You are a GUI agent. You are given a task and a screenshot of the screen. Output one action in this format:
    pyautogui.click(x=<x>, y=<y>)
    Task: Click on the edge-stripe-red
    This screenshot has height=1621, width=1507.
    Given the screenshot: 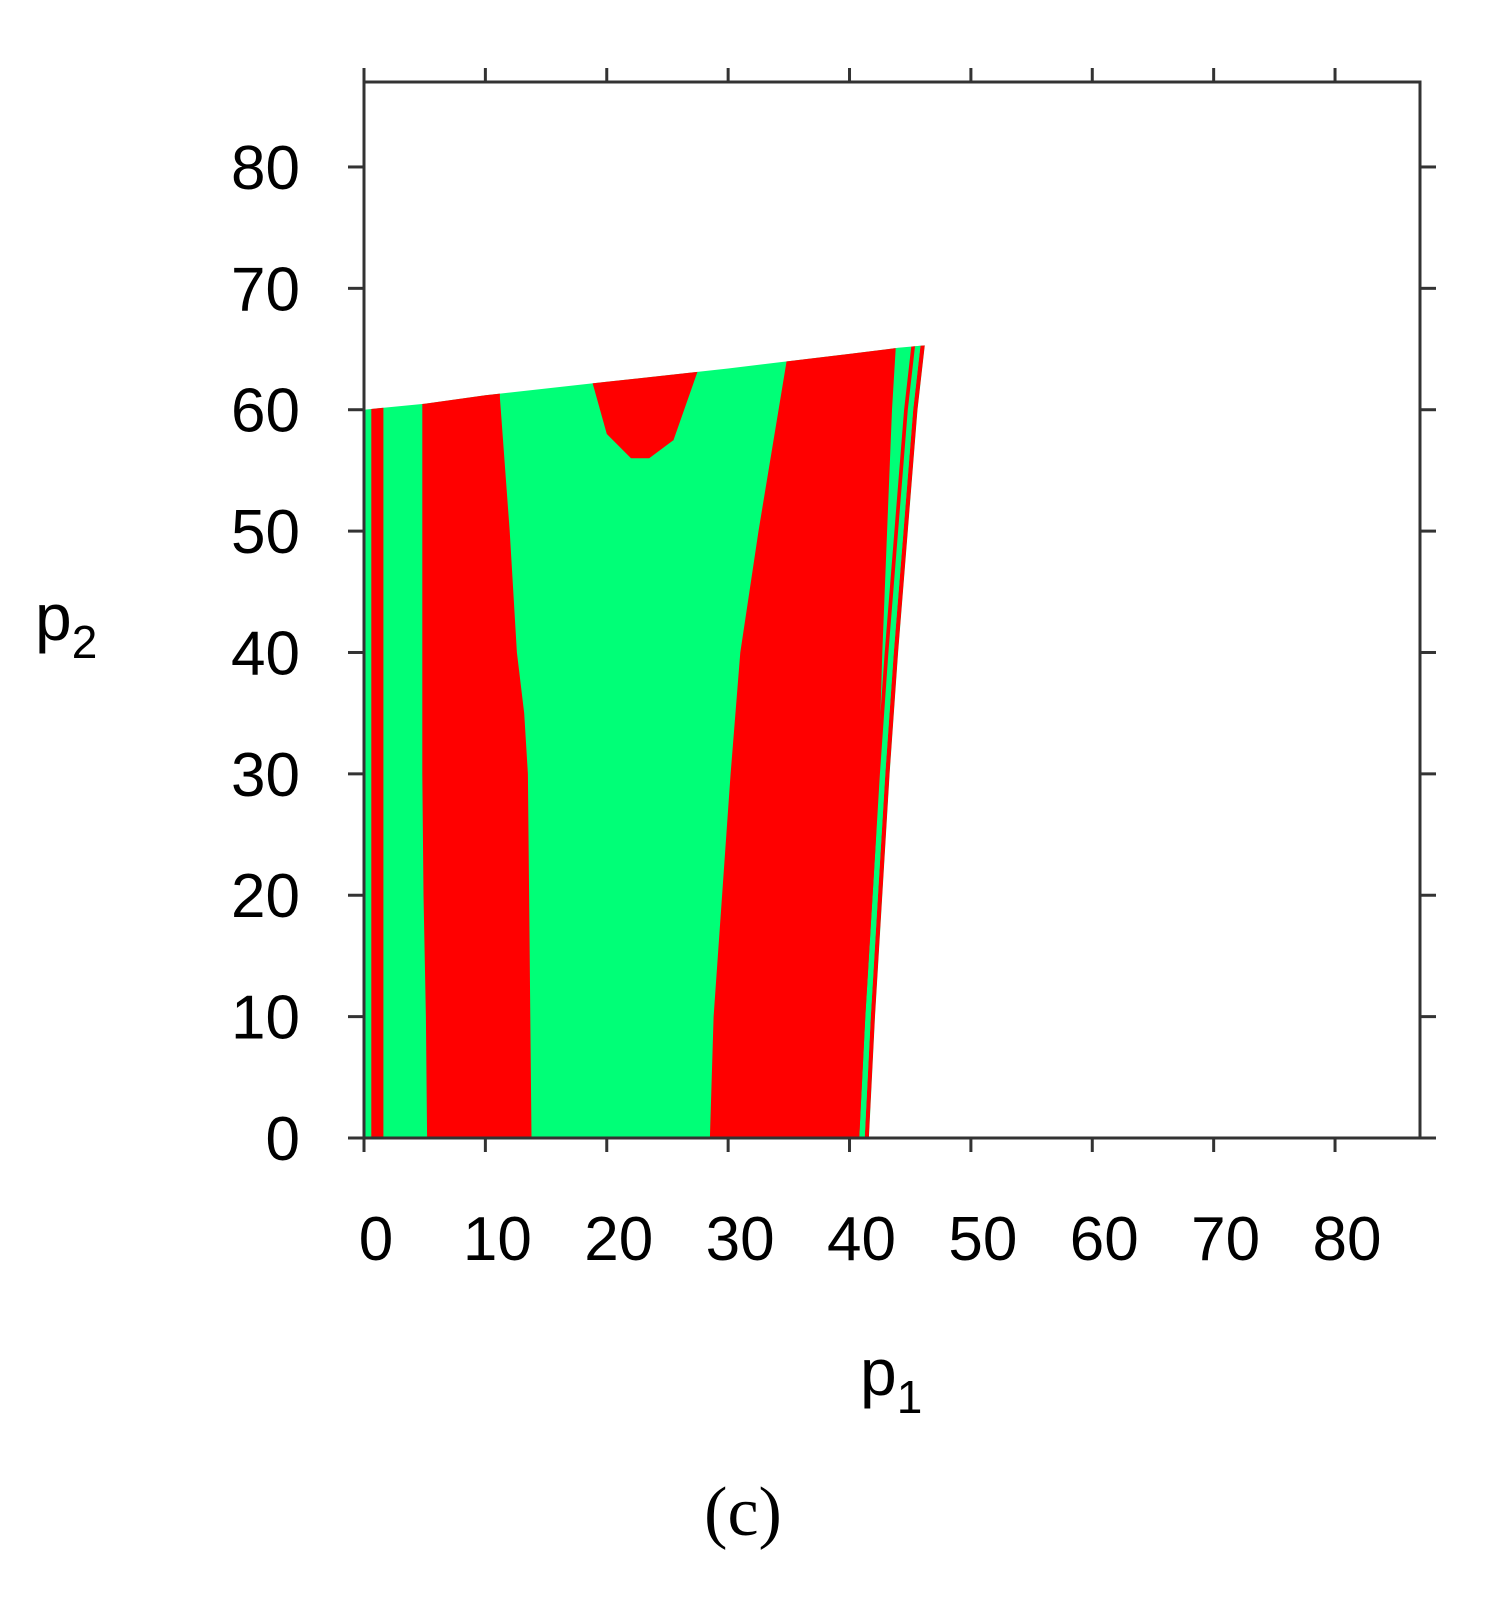 What is the action you would take?
    pyautogui.click(x=894, y=741)
    